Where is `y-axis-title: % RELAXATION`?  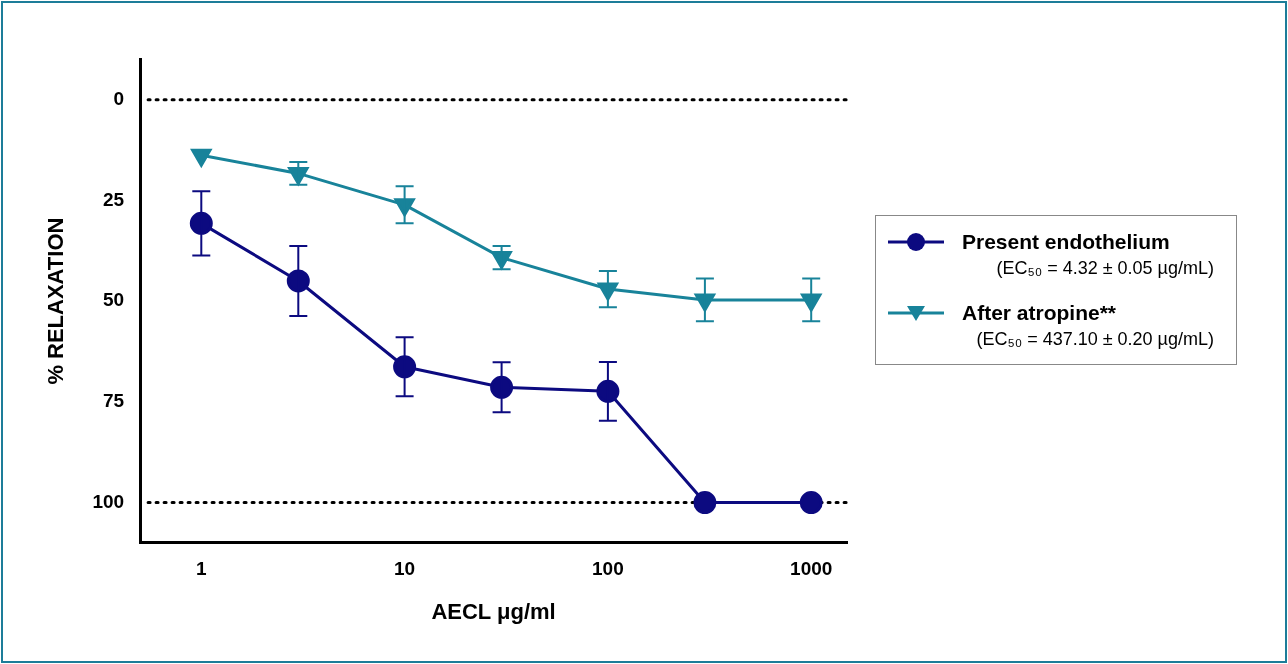
y-axis-title: % RELAXATION is located at coordinates (56, 301).